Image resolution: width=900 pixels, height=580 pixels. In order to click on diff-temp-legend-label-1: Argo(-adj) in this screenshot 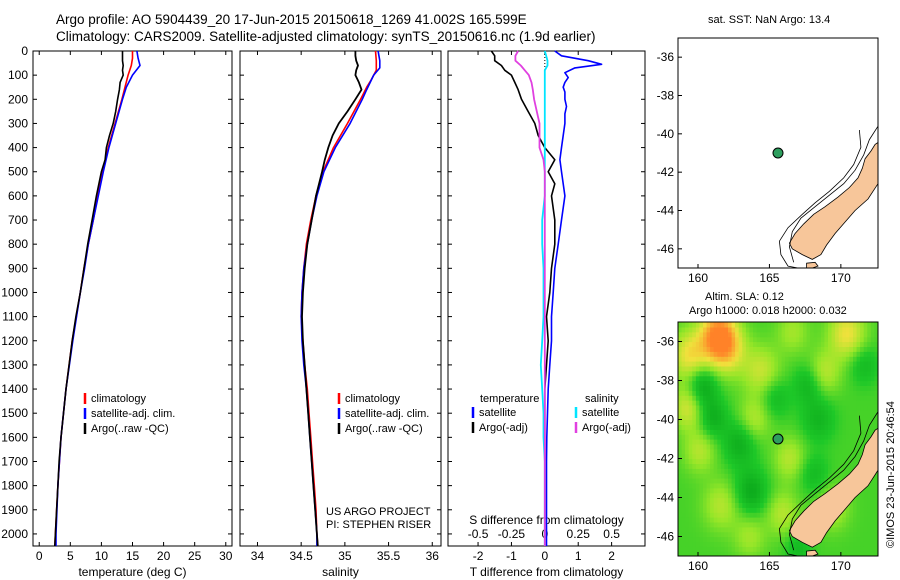, I will do `click(503, 428)`.